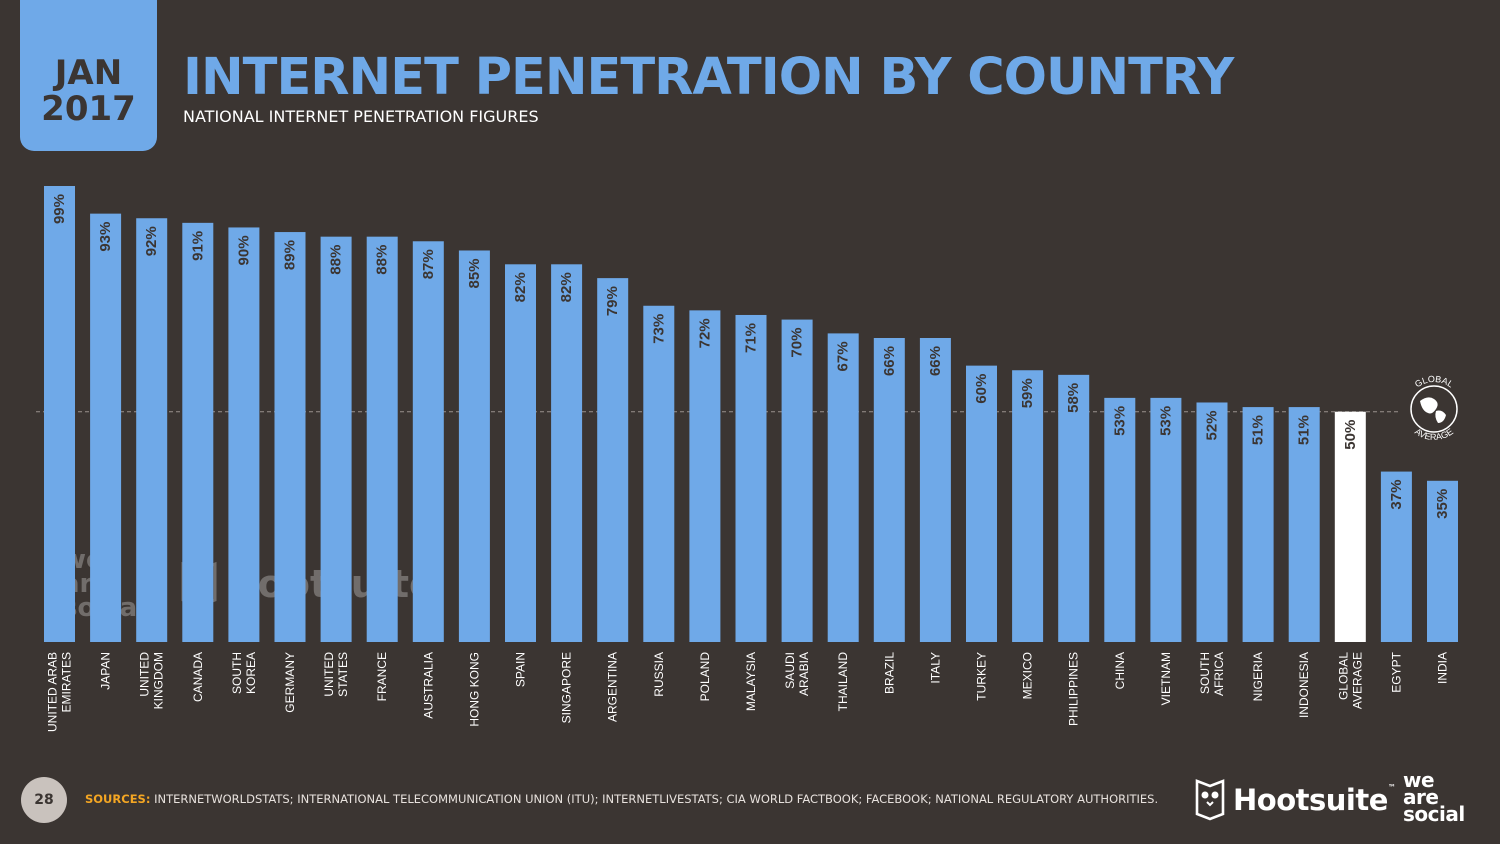 The width and height of the screenshot is (1500, 844). What do you see at coordinates (290, 682) in the screenshot?
I see `category-label: GERMANY` at bounding box center [290, 682].